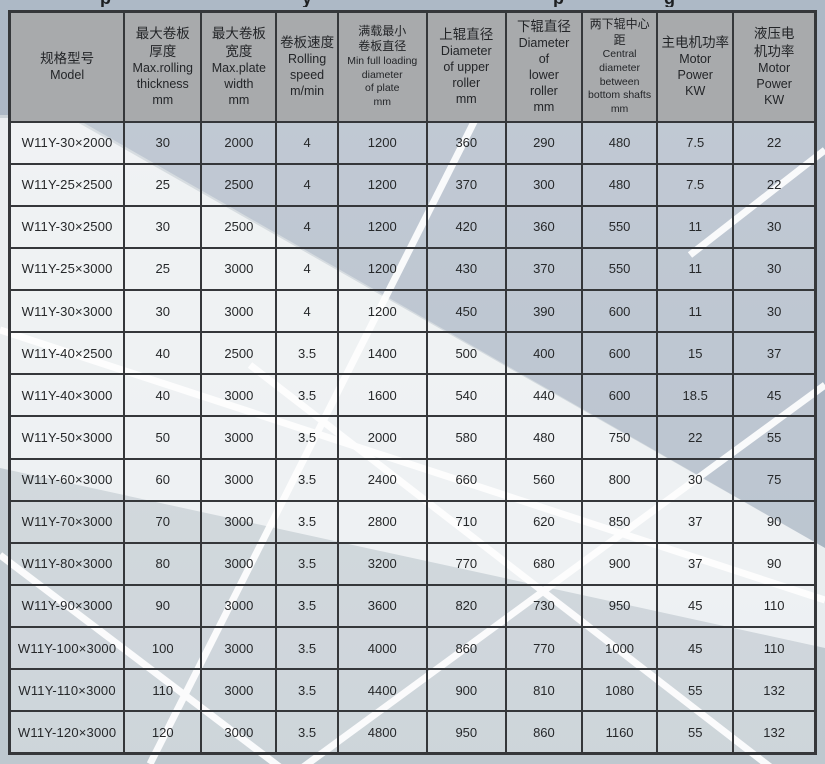 This screenshot has height=764, width=825. Describe the element at coordinates (67, 353) in the screenshot. I see `spec-cell-model: W11Y-40×2500` at that location.